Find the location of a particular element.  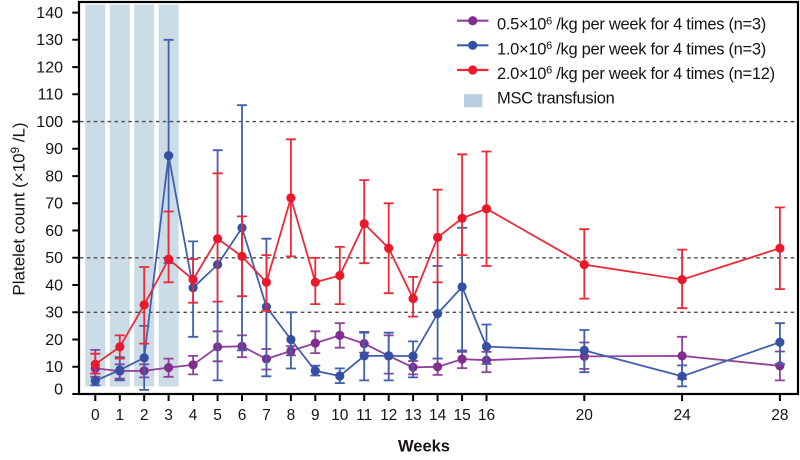

svg-text: 60 is located at coordinates (54, 231).